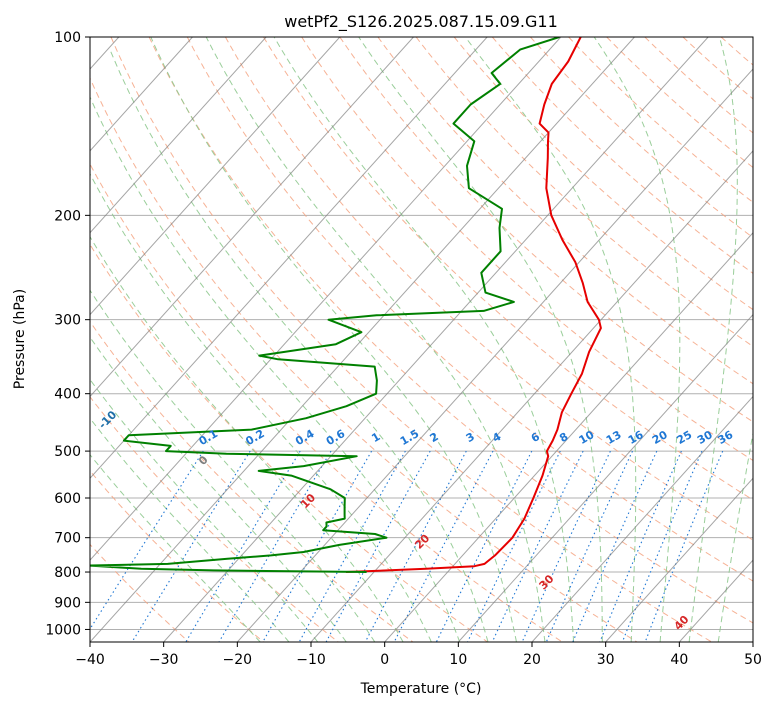 The image size is (775, 708). Describe the element at coordinates (532, 660) in the screenshot. I see `x-tick-label: 20` at that location.